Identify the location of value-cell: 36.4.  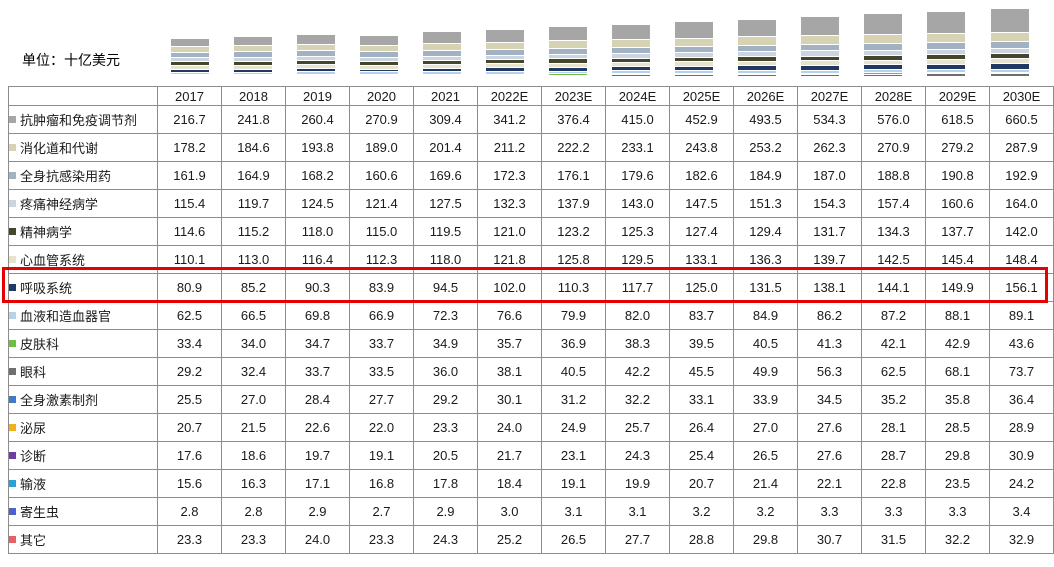
(1021, 399).